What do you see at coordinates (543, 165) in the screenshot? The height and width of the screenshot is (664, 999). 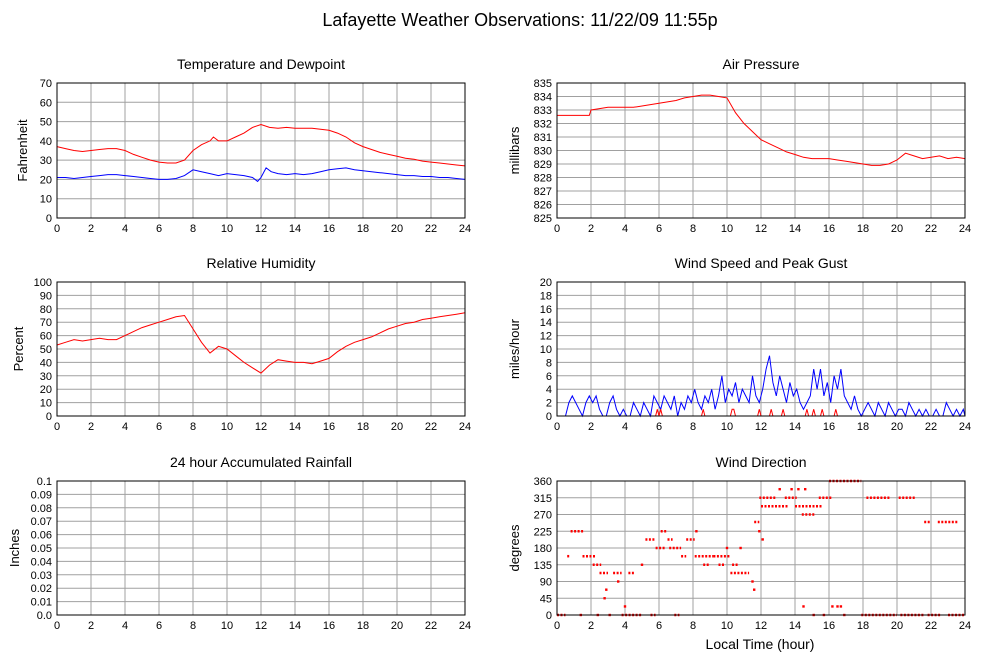 I see `y-tick-label: 829` at bounding box center [543, 165].